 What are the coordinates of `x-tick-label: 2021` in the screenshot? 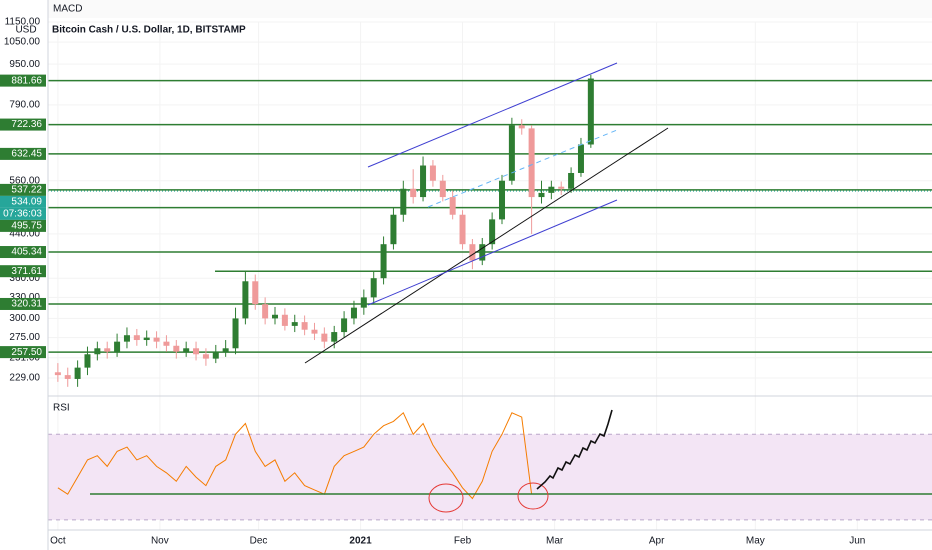 It's located at (360, 541).